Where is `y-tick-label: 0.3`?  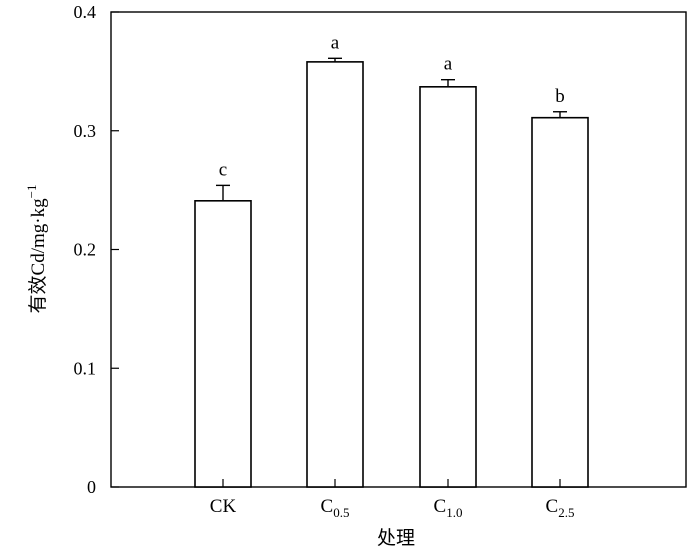
y-tick-label: 0.3 is located at coordinates (85, 131).